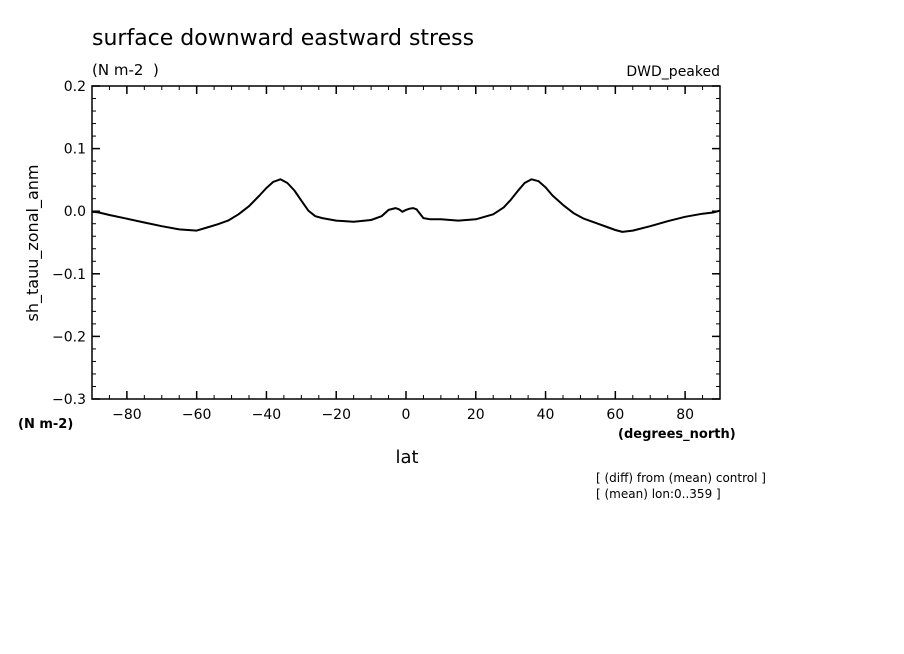 The height and width of the screenshot is (654, 904). Describe the element at coordinates (546, 415) in the screenshot. I see `x-tick-label: 40` at that location.